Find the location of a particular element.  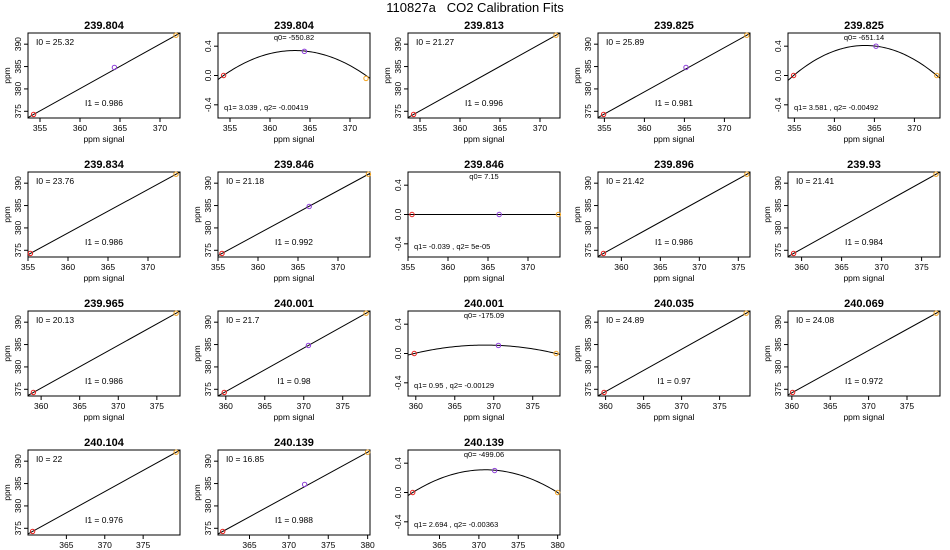

fit-q1-q2-label: q1= 2.694 , q2= -0.00363 is located at coordinates (456, 524).